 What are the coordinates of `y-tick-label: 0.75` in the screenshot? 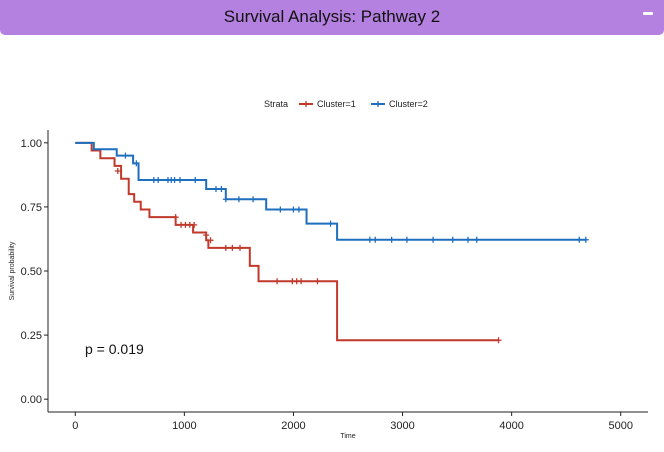 It's located at (31, 208).